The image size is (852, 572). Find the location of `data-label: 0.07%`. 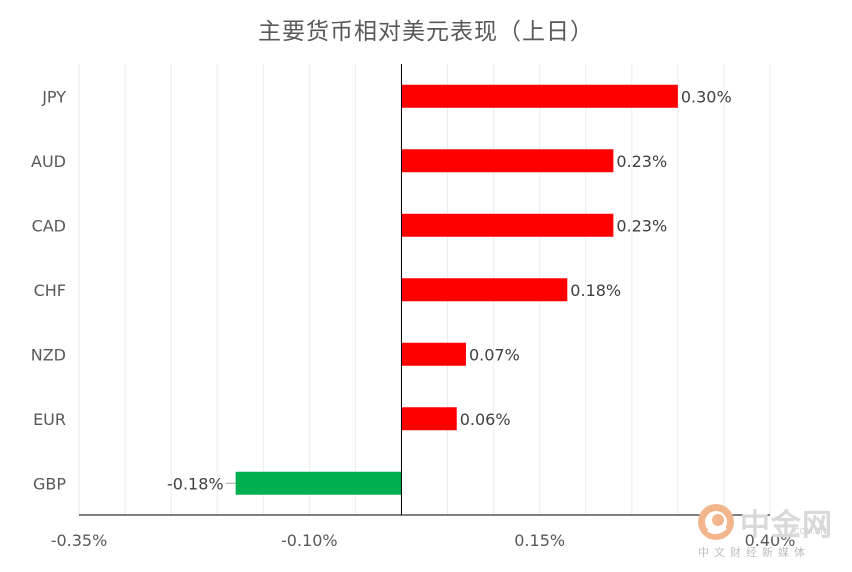

data-label: 0.07% is located at coordinates (494, 354).